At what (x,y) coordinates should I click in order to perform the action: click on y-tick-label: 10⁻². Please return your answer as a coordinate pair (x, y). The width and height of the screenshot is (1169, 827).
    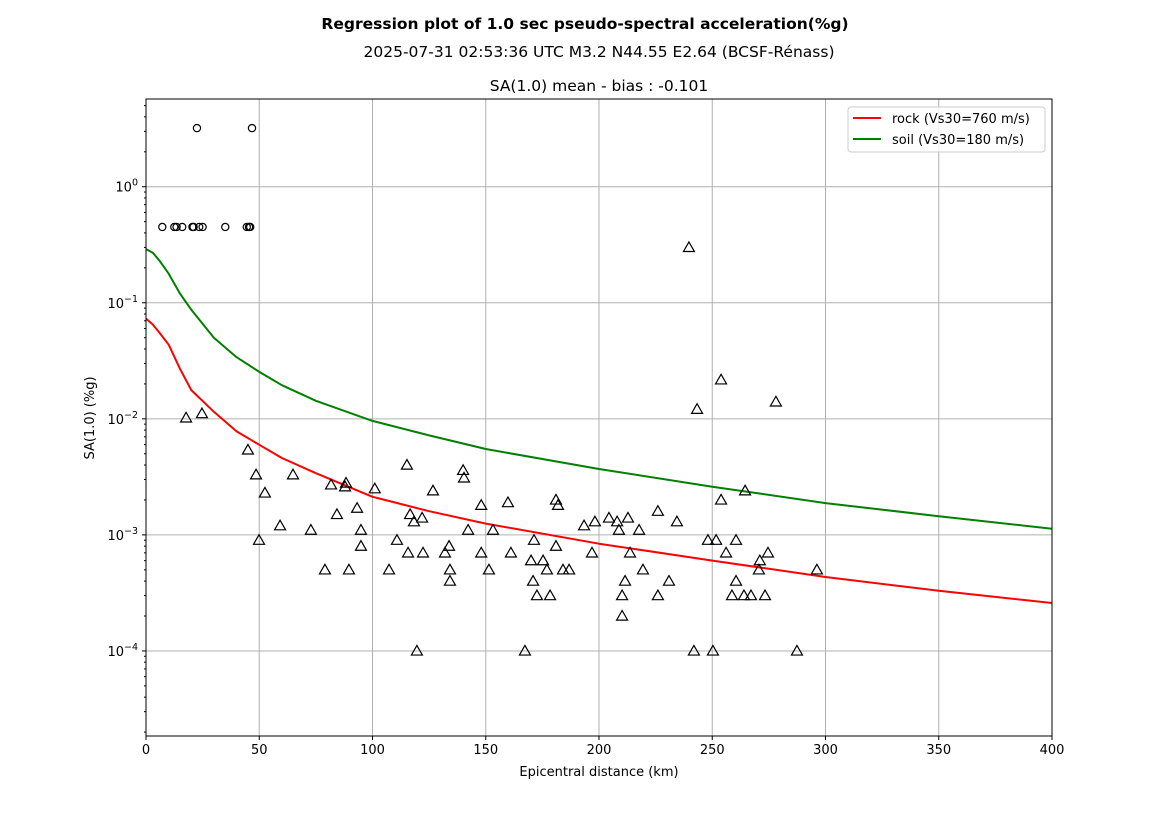
    Looking at the image, I should click on (122, 419).